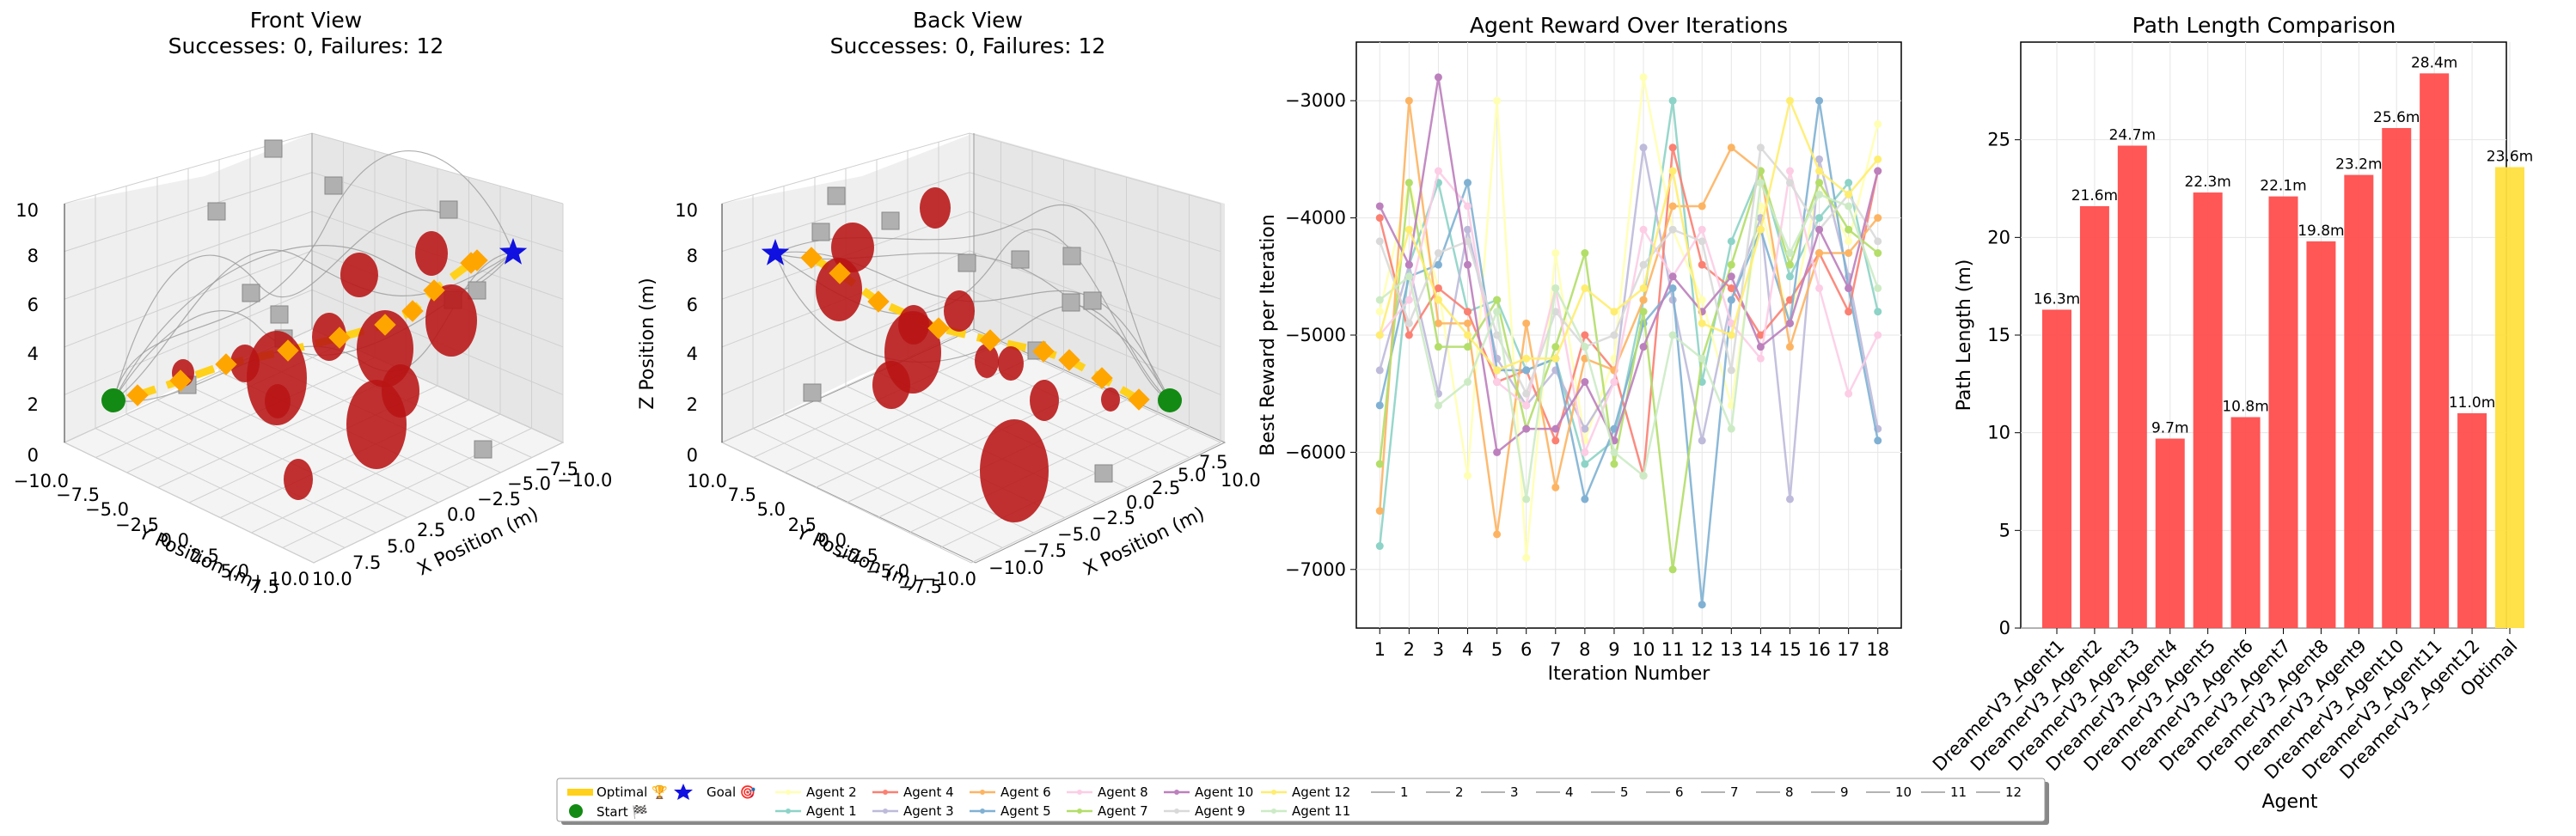 The image size is (2576, 836). Describe the element at coordinates (1045, 550) in the screenshot. I see `x-tick: −7.5` at that location.